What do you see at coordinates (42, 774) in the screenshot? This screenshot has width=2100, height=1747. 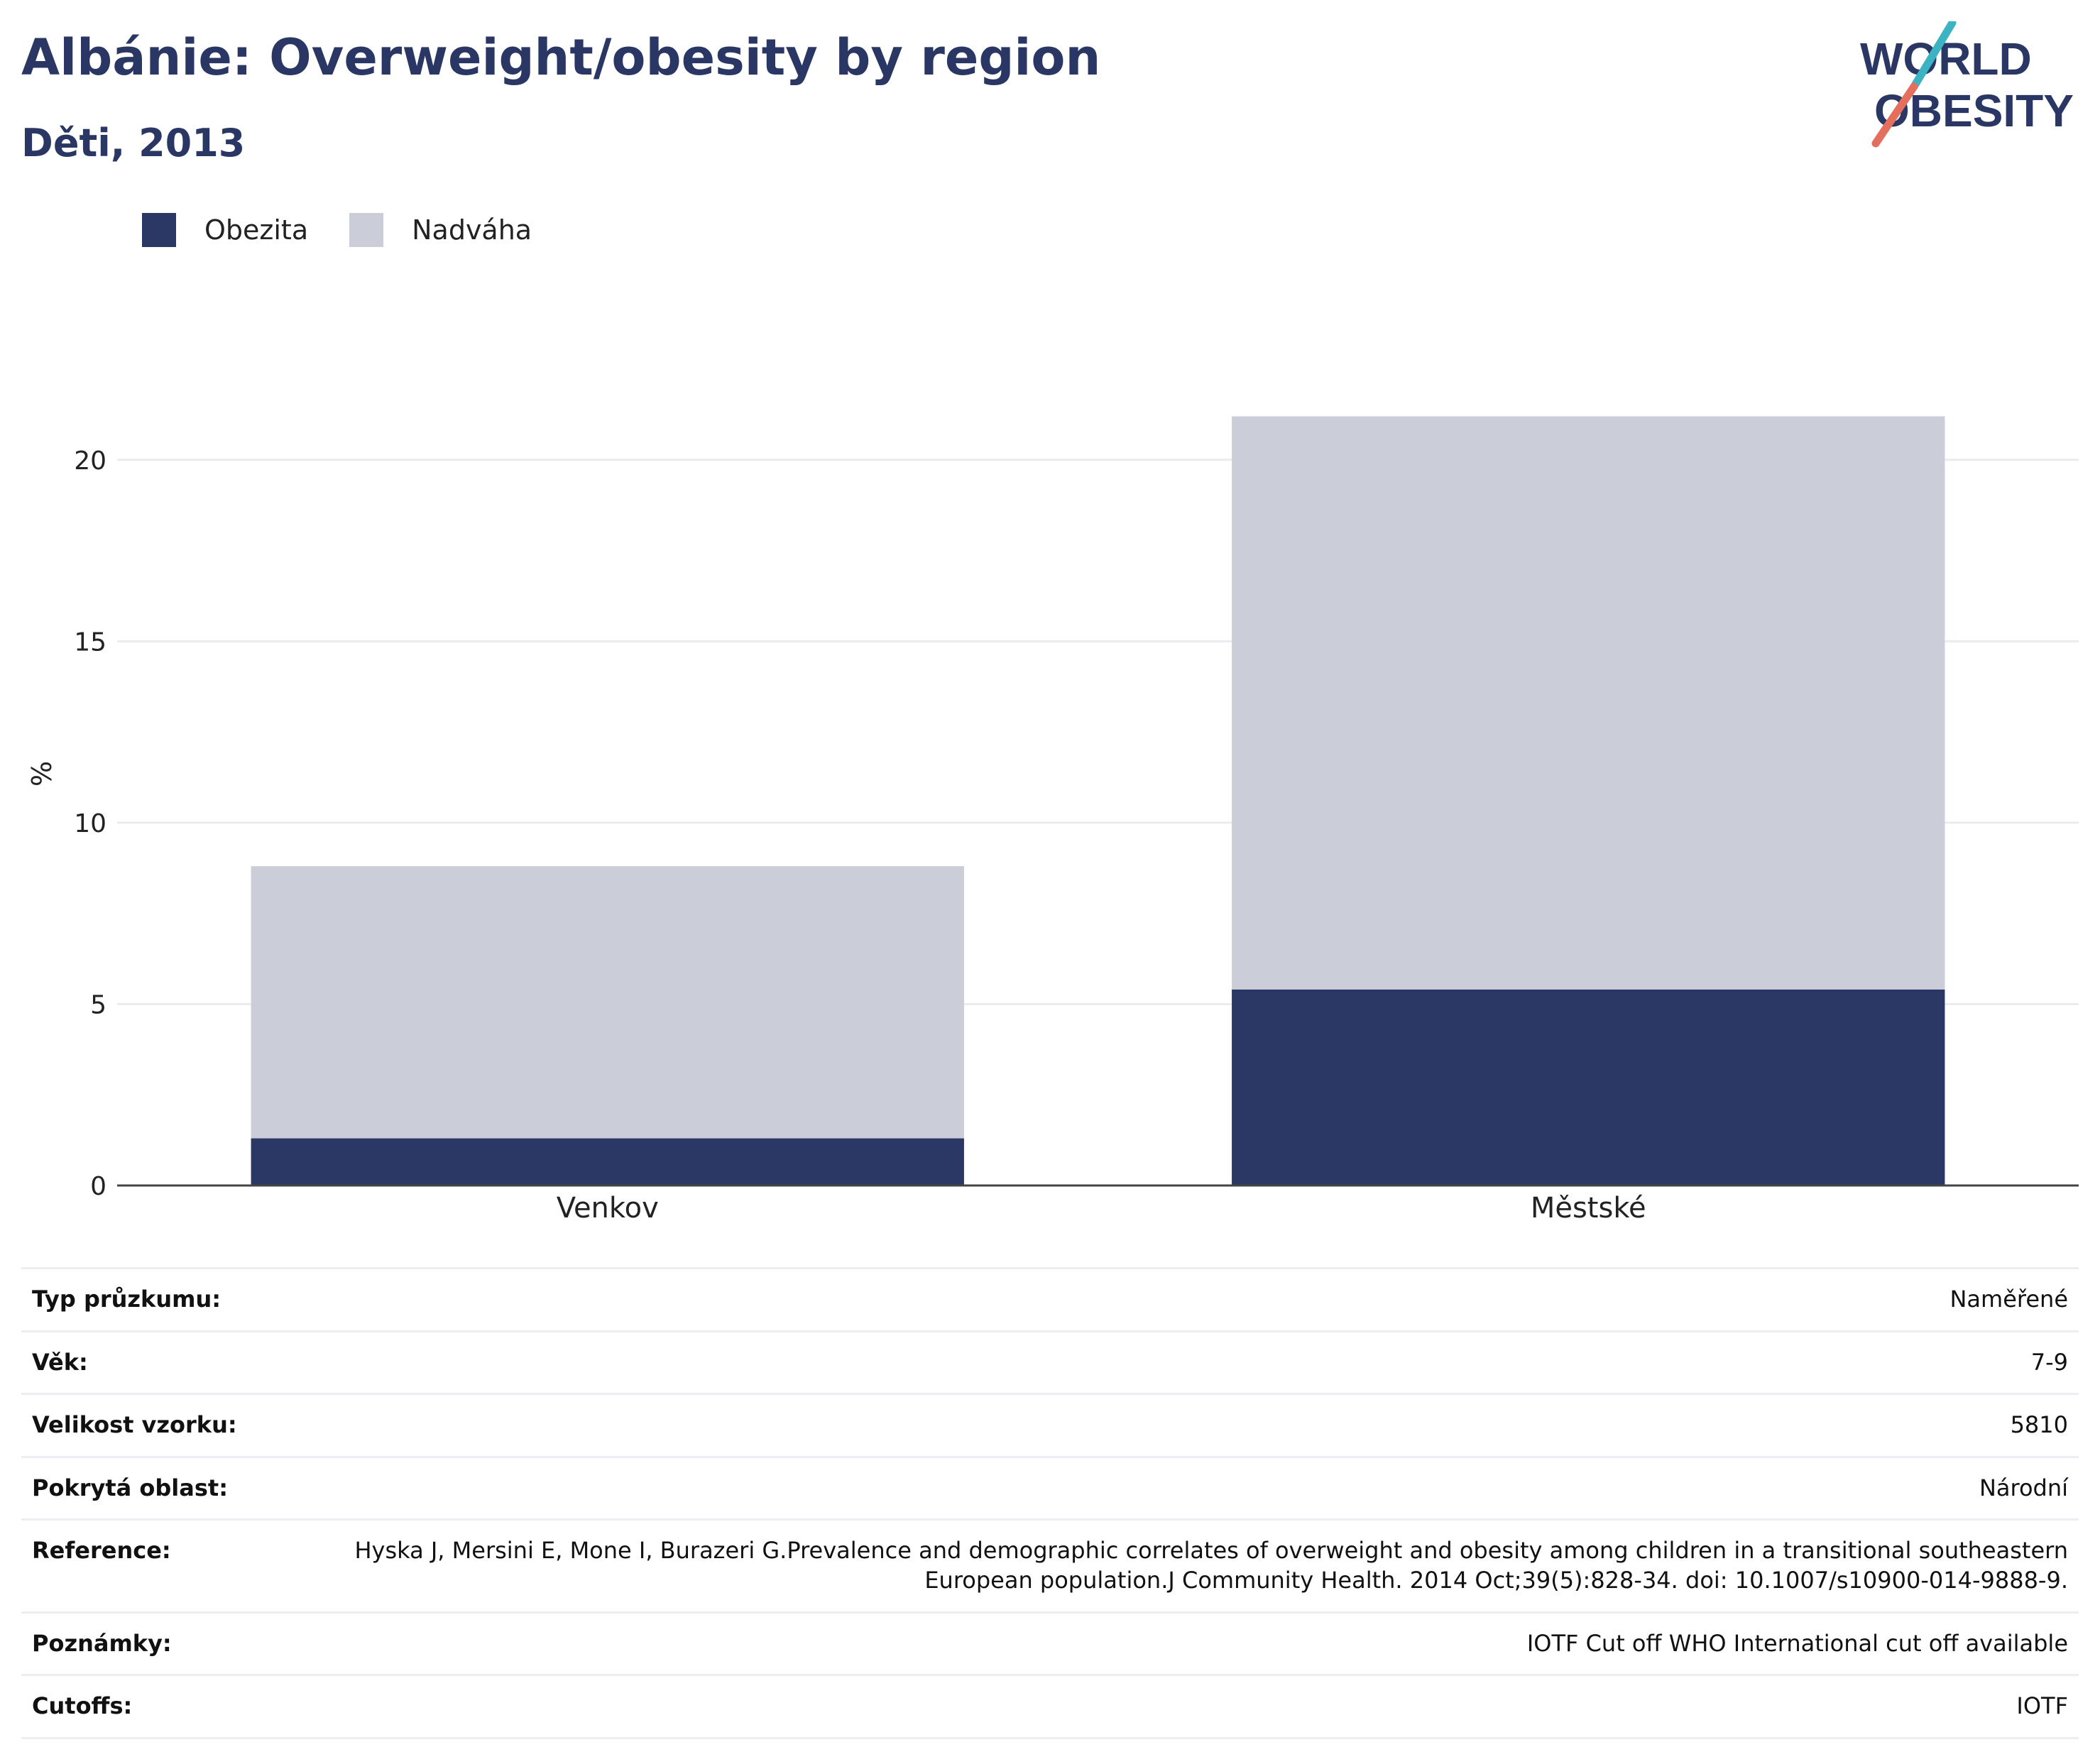 I see `y-axis-label: %` at bounding box center [42, 774].